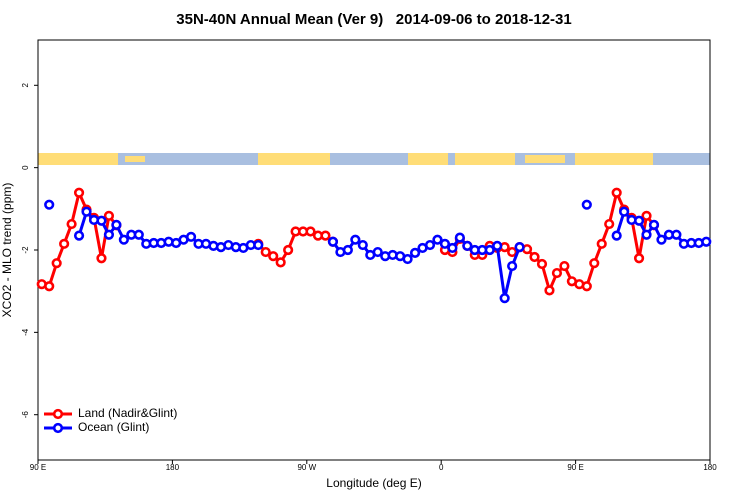 The width and height of the screenshot is (750, 500). I want to click on y-axis-label: XCO2 - MLO trend (ppm), so click(7, 250).